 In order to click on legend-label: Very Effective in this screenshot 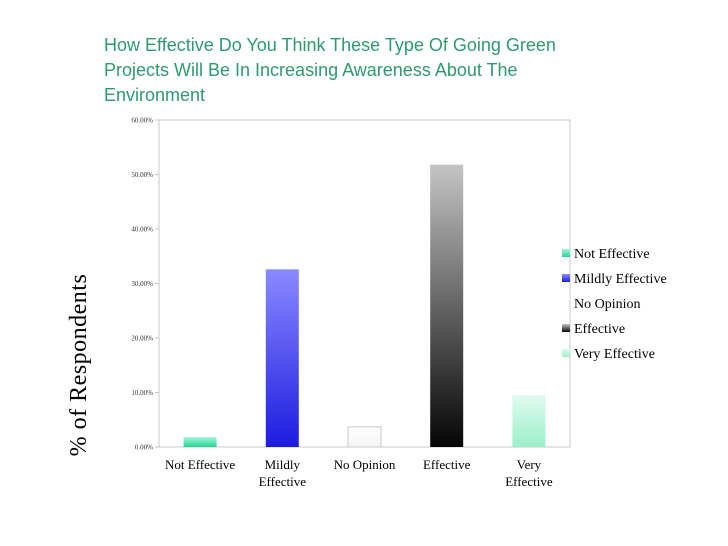, I will do `click(614, 354)`.